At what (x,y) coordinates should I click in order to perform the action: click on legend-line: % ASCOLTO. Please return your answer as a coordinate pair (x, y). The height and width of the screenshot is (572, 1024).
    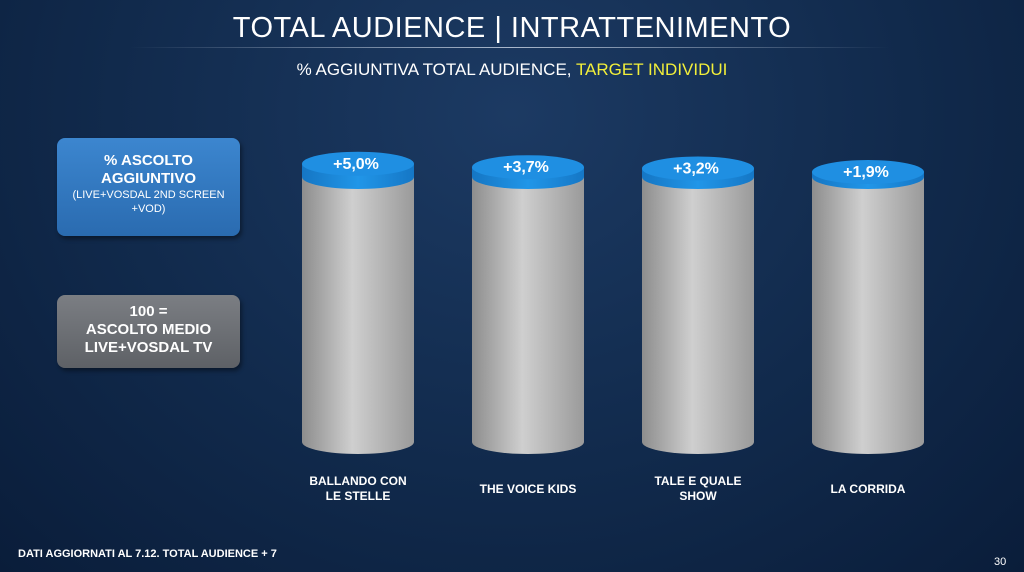
    Looking at the image, I should click on (148, 160).